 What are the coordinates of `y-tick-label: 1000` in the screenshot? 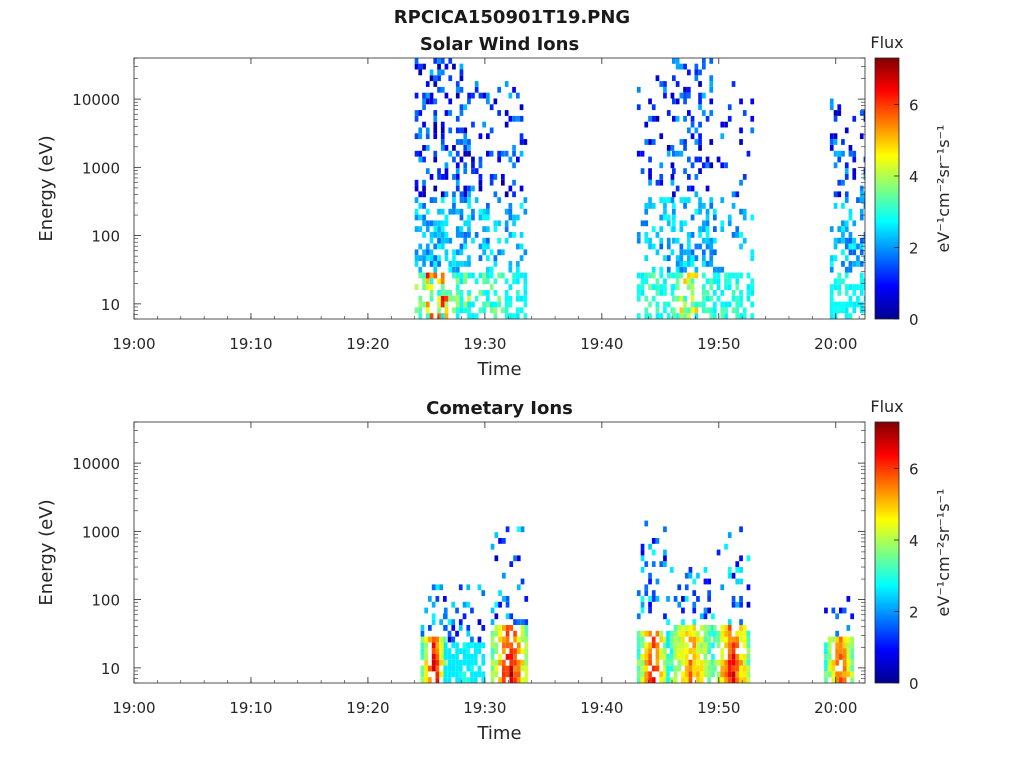 It's located at (101, 532).